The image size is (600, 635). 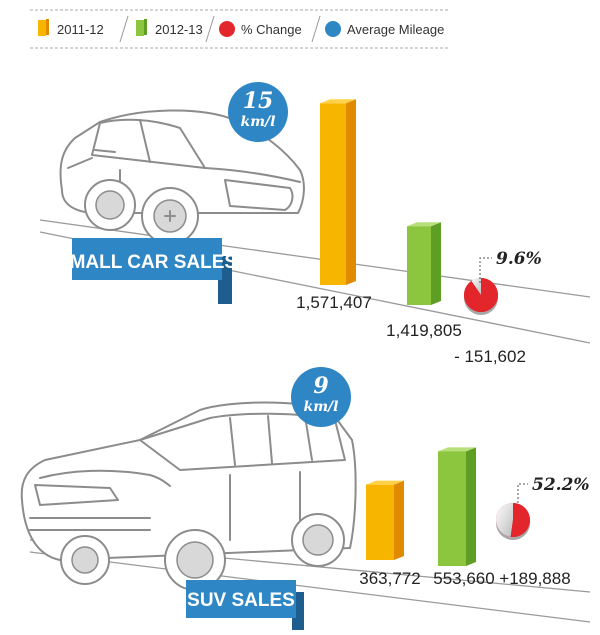 What do you see at coordinates (424, 224) in the screenshot?
I see `bar-small-car-2012-13-top` at bounding box center [424, 224].